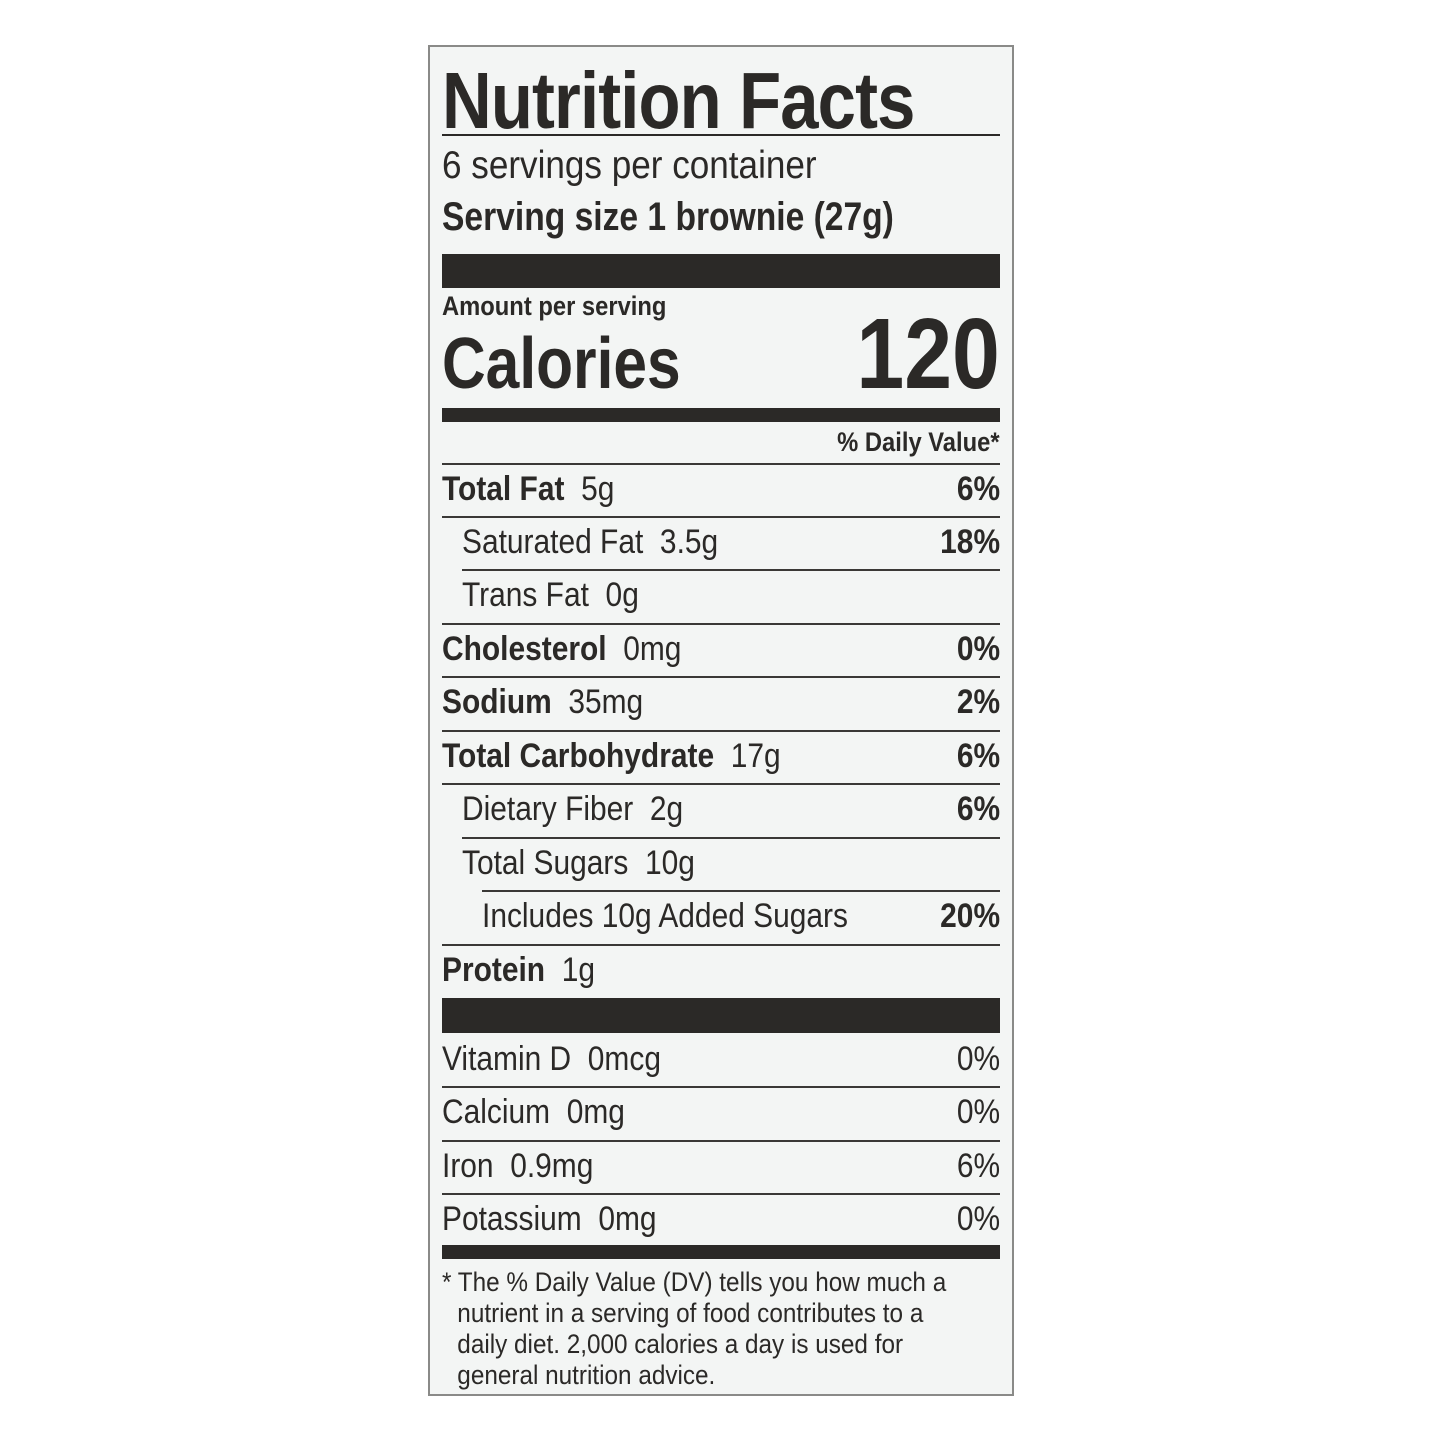 The image size is (1445, 1445). Describe the element at coordinates (721, 1112) in the screenshot. I see `vitamin-row: Calcium 0mg 0%` at that location.